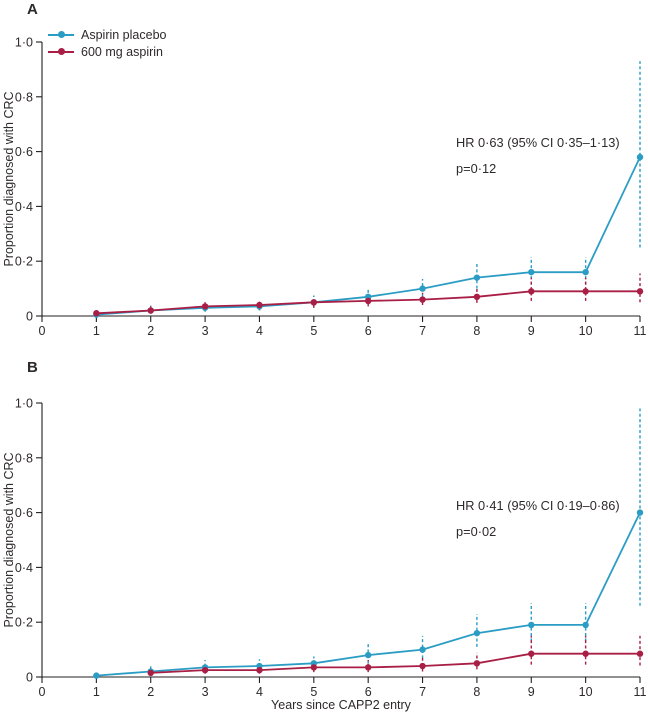  I want to click on panel-b-annotation: HR 0·41 (95% CI 0·19–0·86) p=0·02, so click(538, 519).